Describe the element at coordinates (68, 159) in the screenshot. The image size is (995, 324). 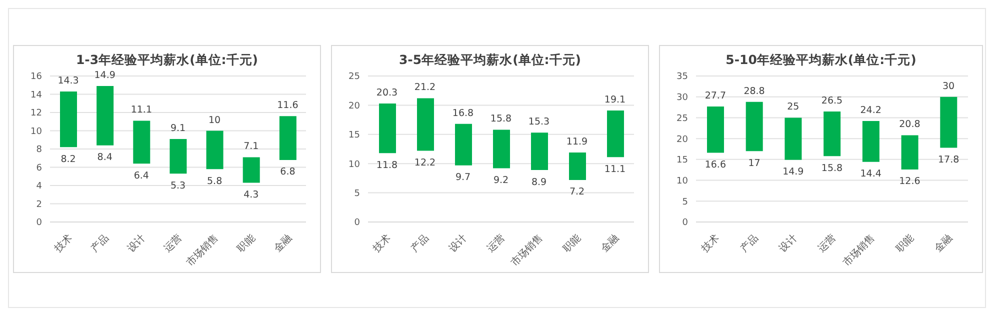
I see `annotation: 8.2` at that location.